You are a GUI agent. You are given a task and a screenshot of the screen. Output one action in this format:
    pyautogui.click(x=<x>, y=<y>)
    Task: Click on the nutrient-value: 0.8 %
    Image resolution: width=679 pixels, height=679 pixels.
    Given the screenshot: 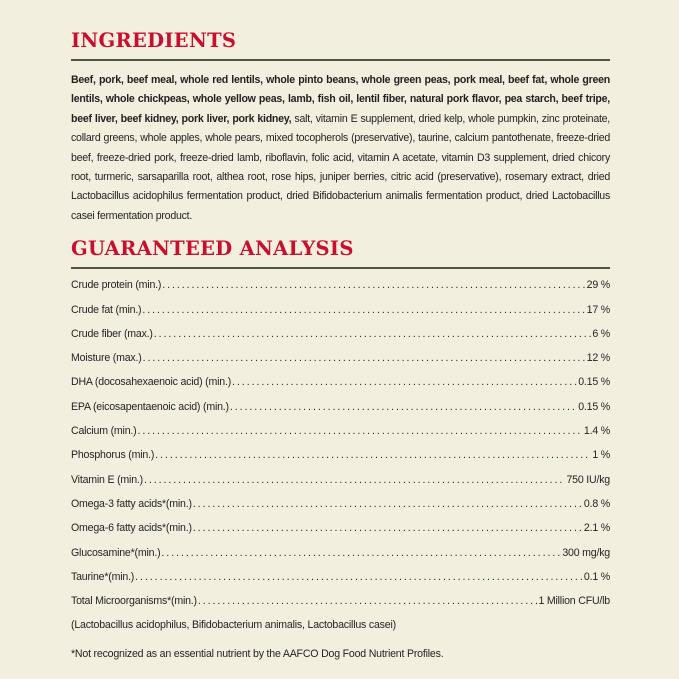 What is the action you would take?
    pyautogui.click(x=596, y=503)
    